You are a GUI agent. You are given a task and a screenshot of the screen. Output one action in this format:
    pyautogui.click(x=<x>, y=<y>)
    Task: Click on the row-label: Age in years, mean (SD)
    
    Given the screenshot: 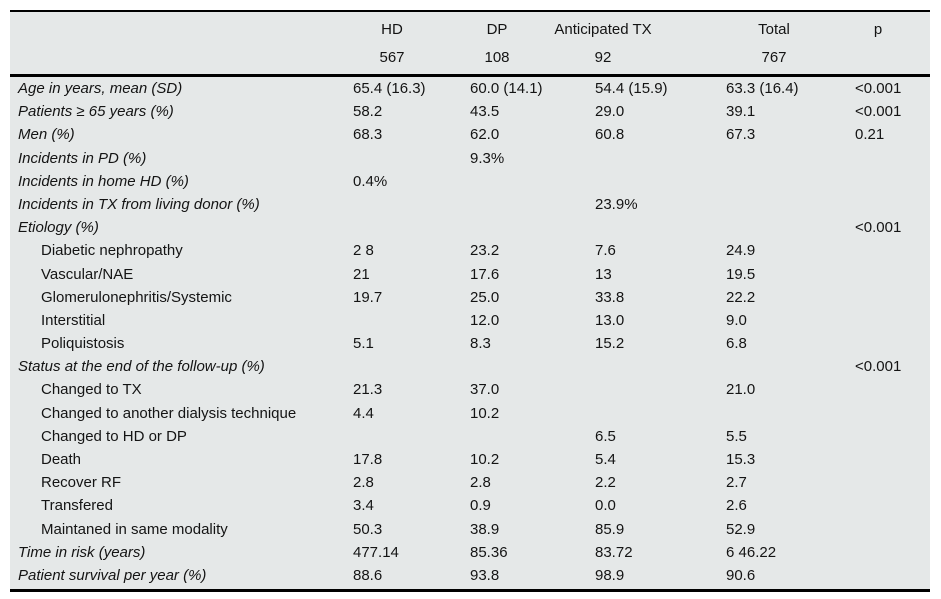 What is the action you would take?
    pyautogui.click(x=100, y=88)
    